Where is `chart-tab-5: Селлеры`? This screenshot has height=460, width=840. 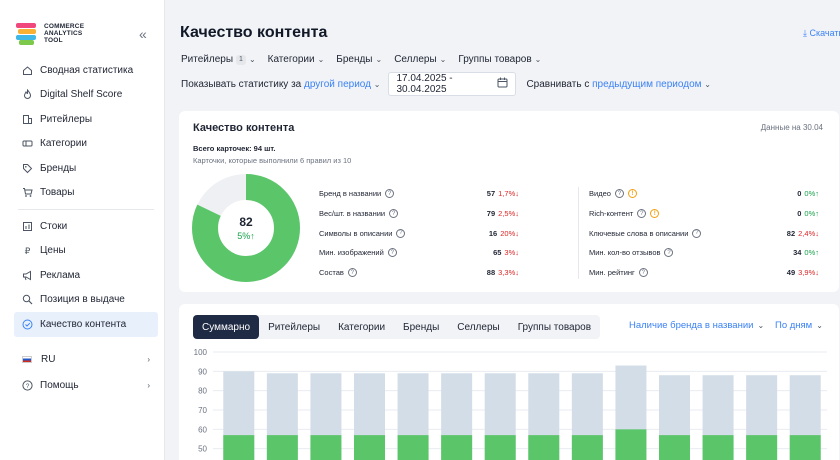
chart-tab-5: Селлеры is located at coordinates (478, 327).